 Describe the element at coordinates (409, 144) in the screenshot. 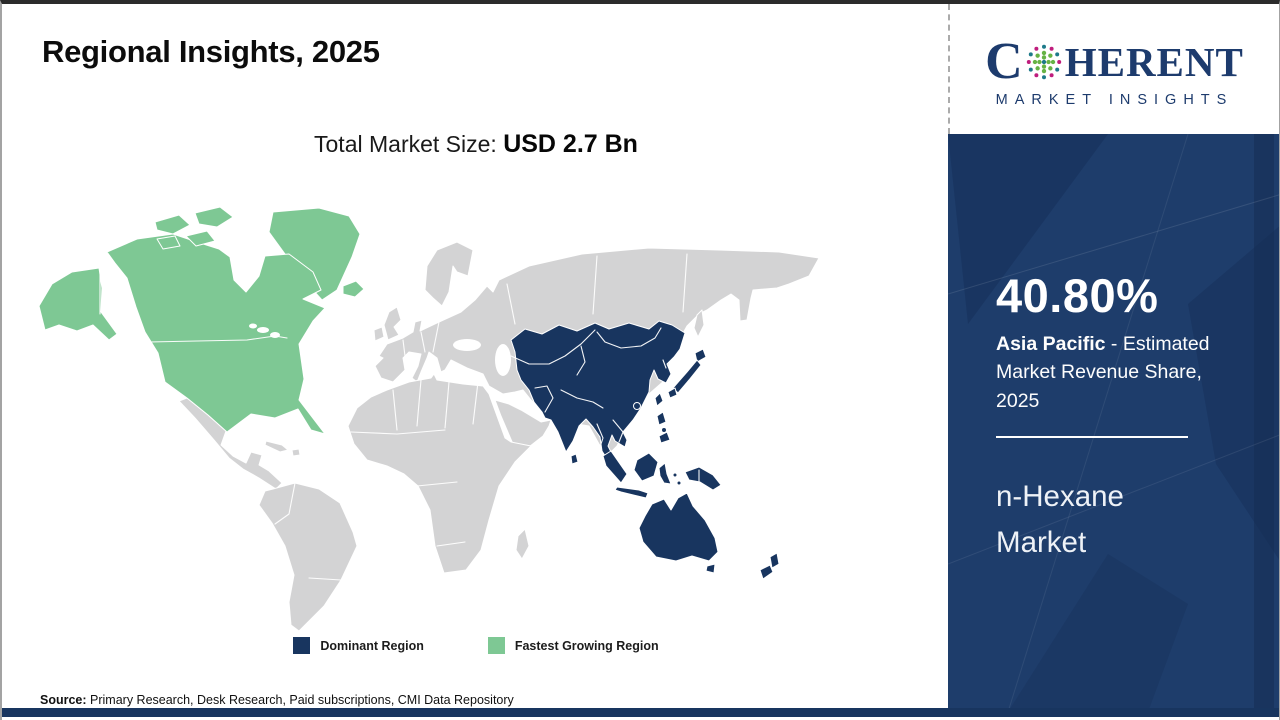

I see `total-market-size-label: Total Market Size:` at that location.